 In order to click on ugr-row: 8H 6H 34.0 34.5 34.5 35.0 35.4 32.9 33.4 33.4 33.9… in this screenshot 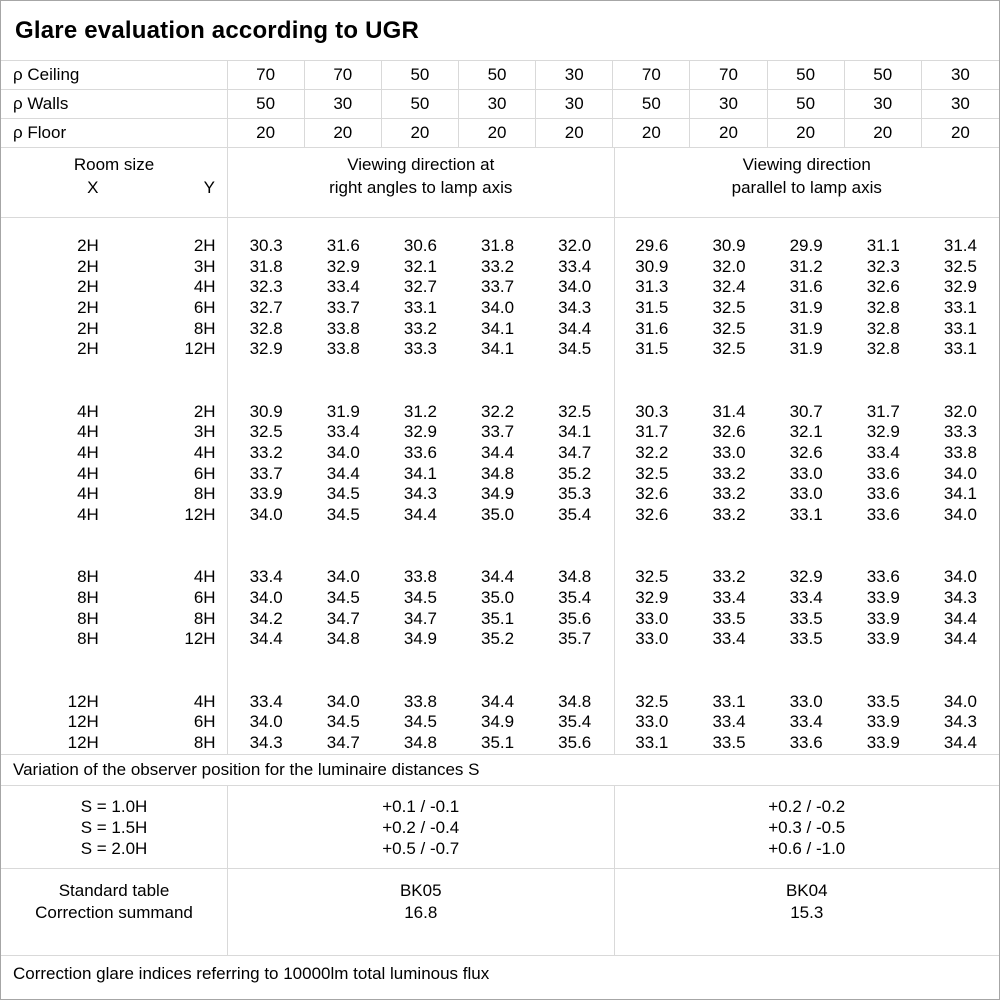, I will do `click(500, 598)`.